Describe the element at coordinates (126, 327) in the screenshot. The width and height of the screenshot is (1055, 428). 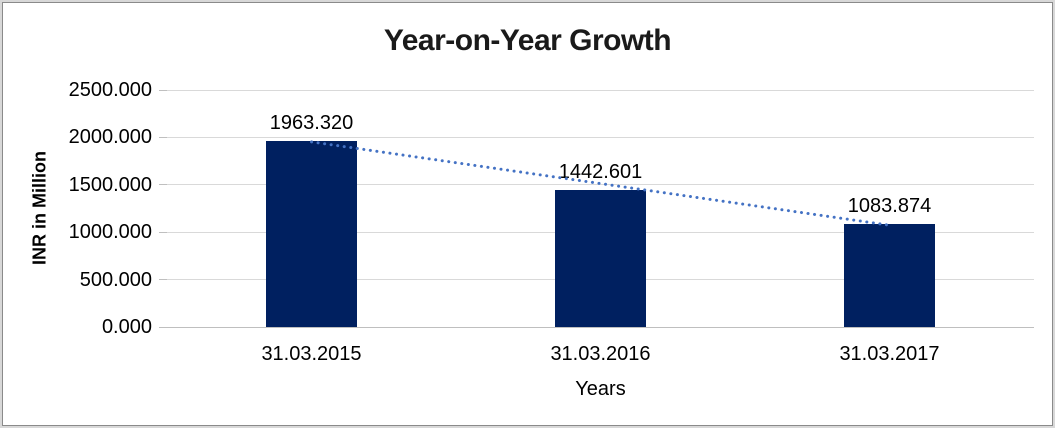
I see `y-tick-label: 0.000` at that location.